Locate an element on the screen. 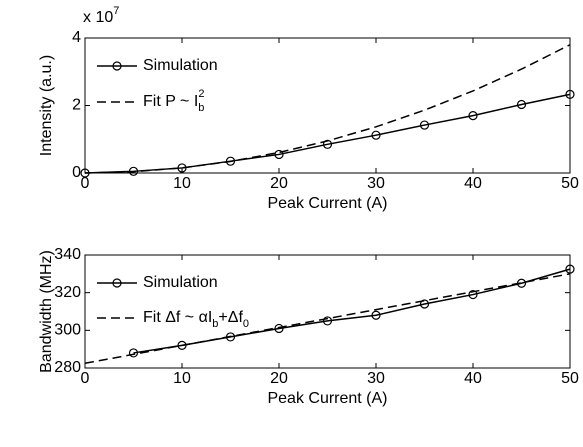 This screenshot has width=583, height=447. y-axis-label: Intensity (a.u.) is located at coordinates (46, 105).